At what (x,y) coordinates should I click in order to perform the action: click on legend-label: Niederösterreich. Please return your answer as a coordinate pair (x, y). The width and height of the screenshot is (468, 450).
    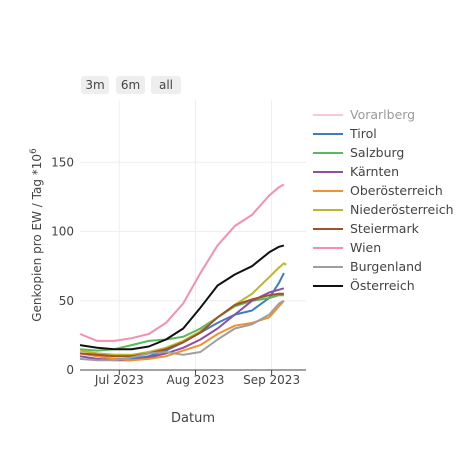
    Looking at the image, I should click on (402, 209).